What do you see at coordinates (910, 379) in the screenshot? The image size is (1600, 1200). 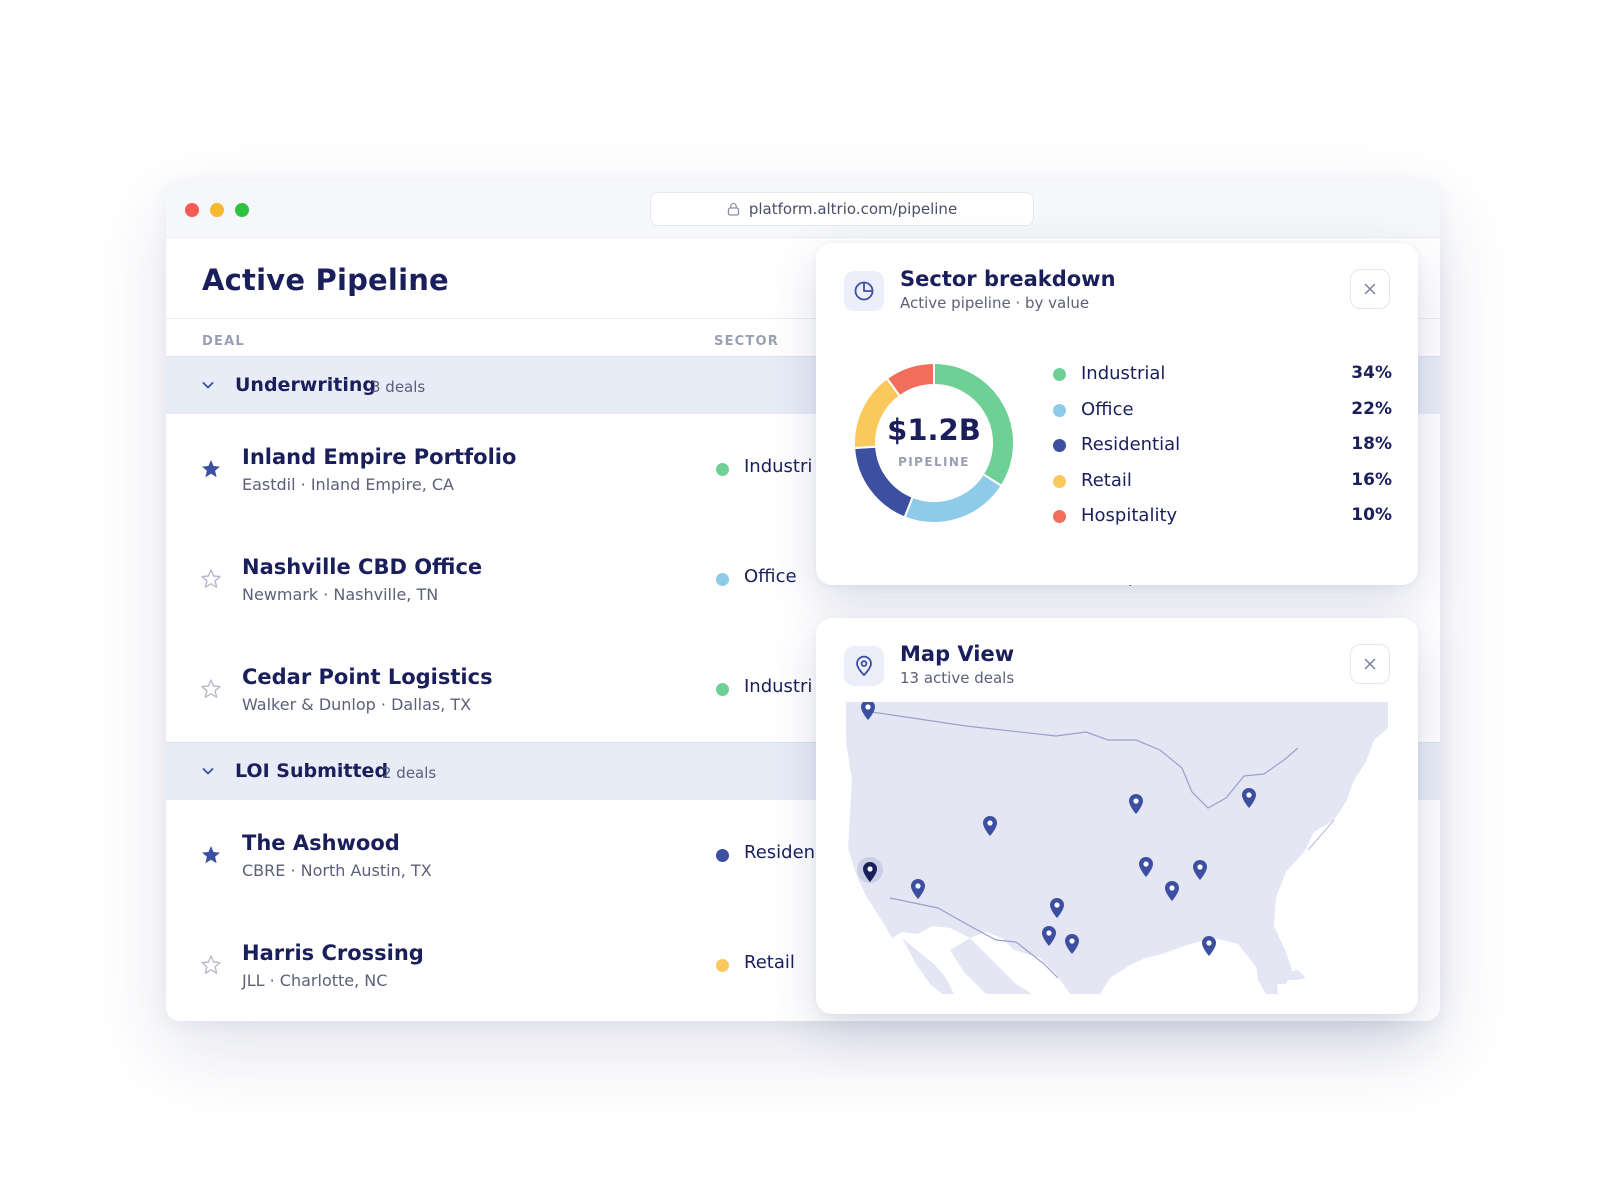 I see `donut-slice-hospitality` at bounding box center [910, 379].